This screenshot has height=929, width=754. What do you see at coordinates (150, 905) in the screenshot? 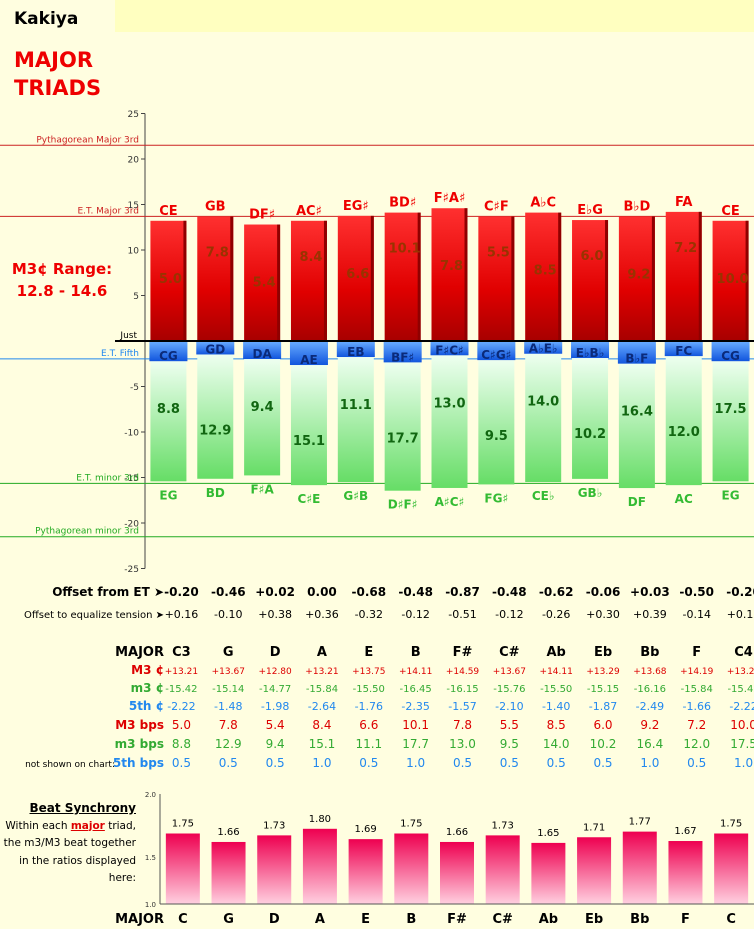
I see `beat-y-tick-label: 1.0` at bounding box center [150, 905].